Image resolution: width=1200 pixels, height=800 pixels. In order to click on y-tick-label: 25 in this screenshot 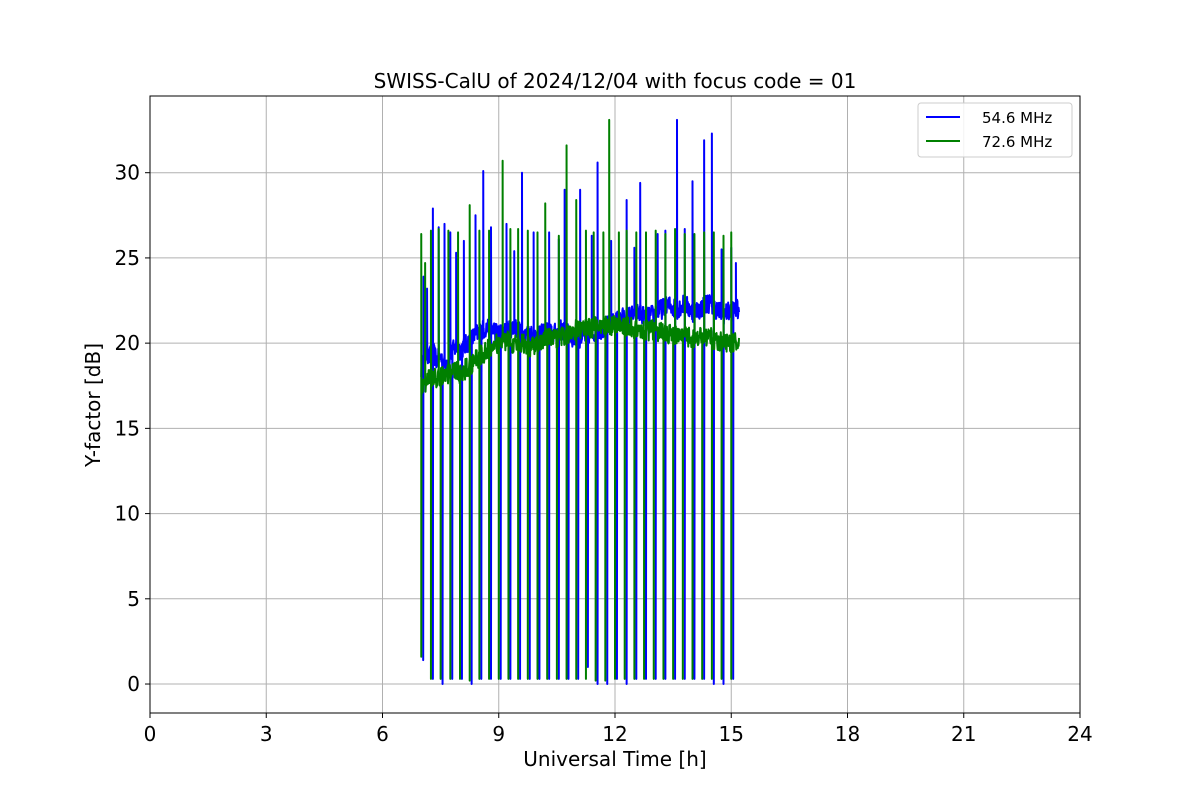, I will do `click(127, 258)`.